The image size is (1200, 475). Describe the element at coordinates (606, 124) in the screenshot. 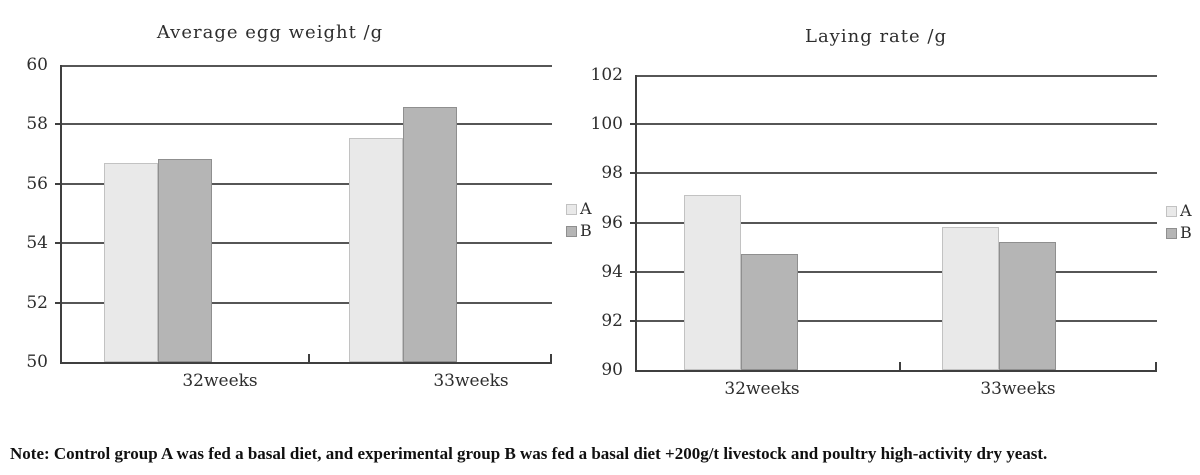

I see `y-axis-tick-label: 100` at that location.